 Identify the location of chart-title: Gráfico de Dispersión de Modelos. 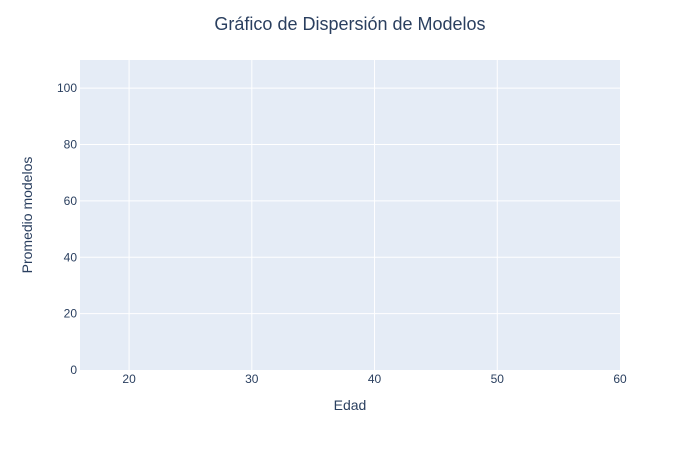
(349, 24).